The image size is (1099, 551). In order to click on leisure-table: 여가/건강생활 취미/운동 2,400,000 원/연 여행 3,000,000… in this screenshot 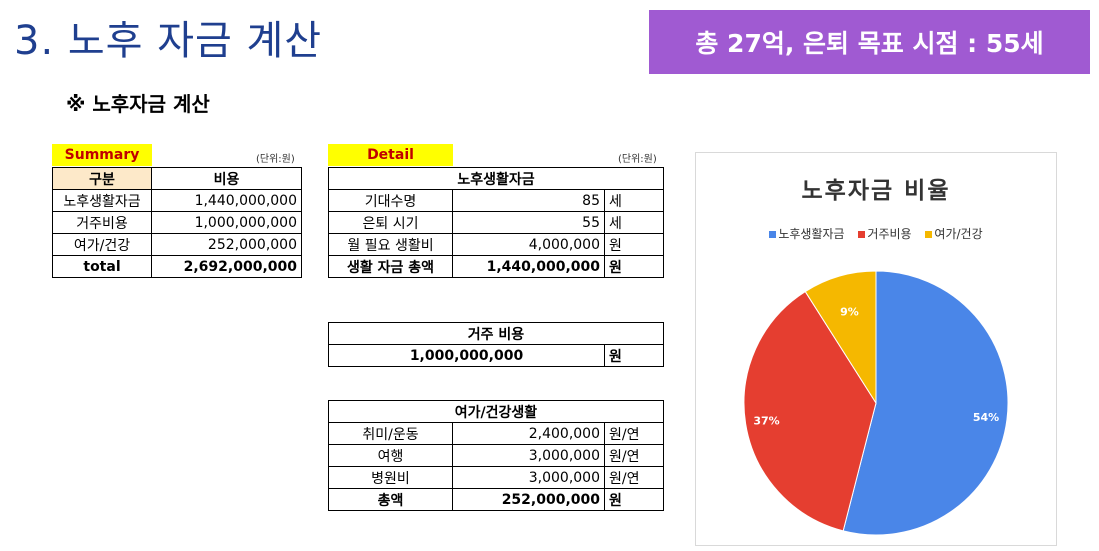, I will do `click(496, 455)`.